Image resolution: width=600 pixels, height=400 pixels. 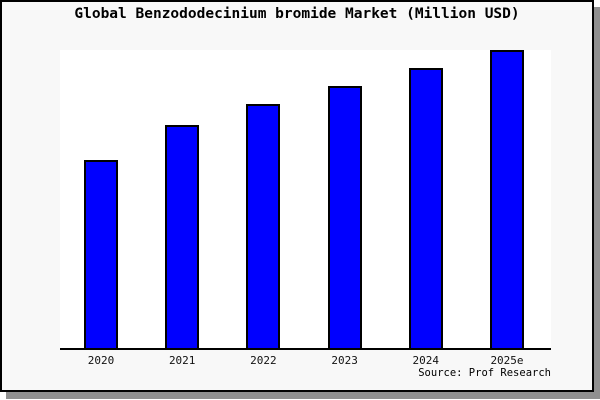 What do you see at coordinates (507, 360) in the screenshot?
I see `x-tick-label-2025e: 2025e` at bounding box center [507, 360].